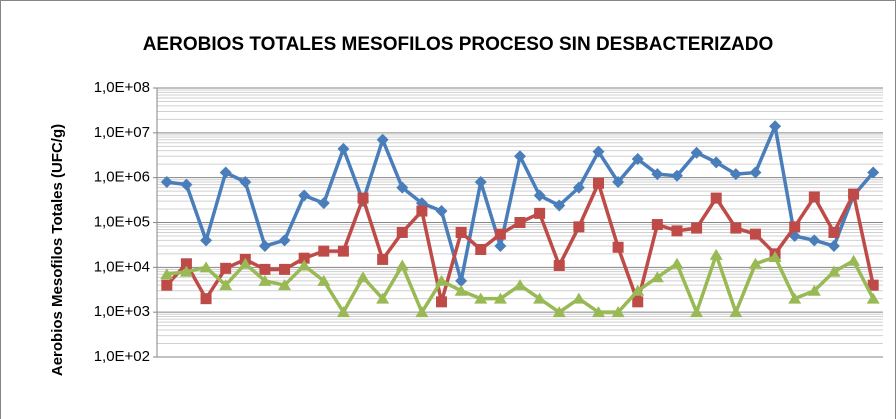 The width and height of the screenshot is (896, 419). I want to click on legend-label: HABAS CRUDAS, so click(322, 418).